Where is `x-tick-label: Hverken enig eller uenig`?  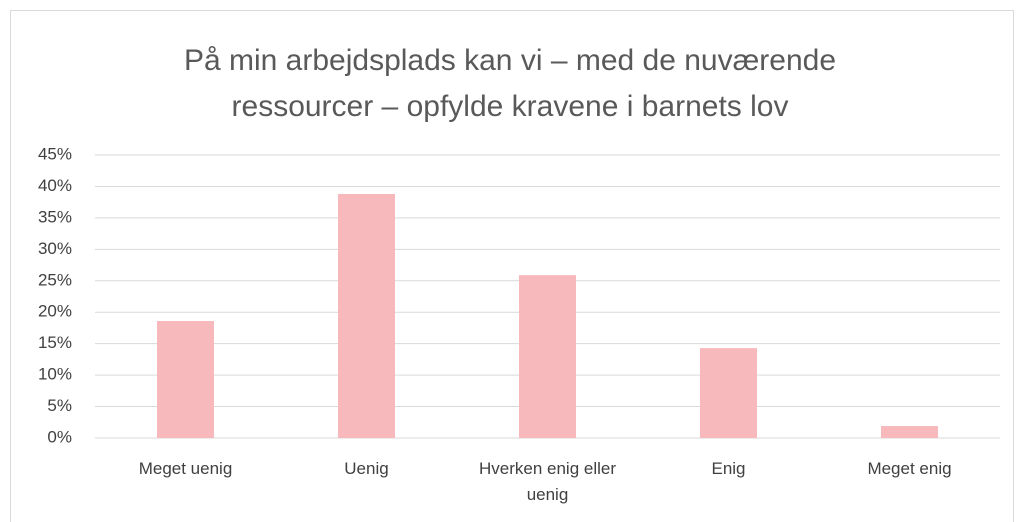
x-tick-label: Hverken enig eller uenig is located at coordinates (547, 481).